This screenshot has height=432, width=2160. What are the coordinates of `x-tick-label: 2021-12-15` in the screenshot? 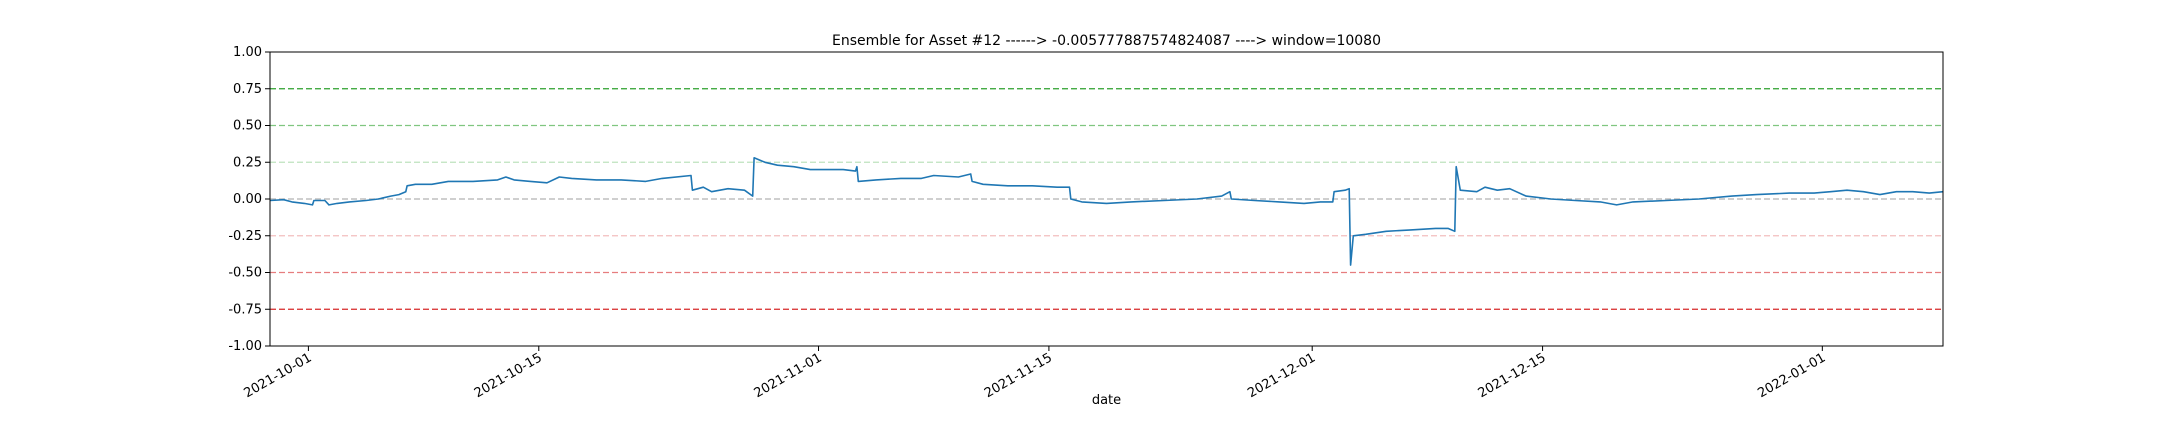 It's located at (1512, 375).